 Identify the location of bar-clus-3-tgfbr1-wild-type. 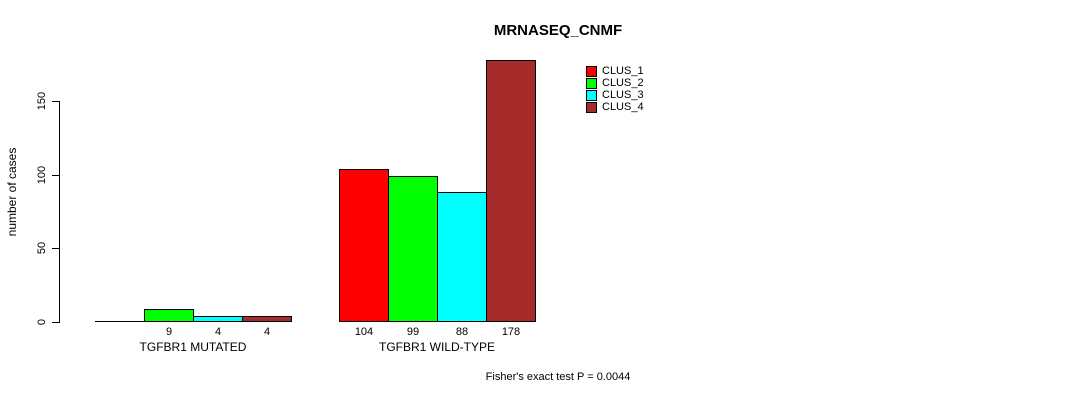
(462, 257).